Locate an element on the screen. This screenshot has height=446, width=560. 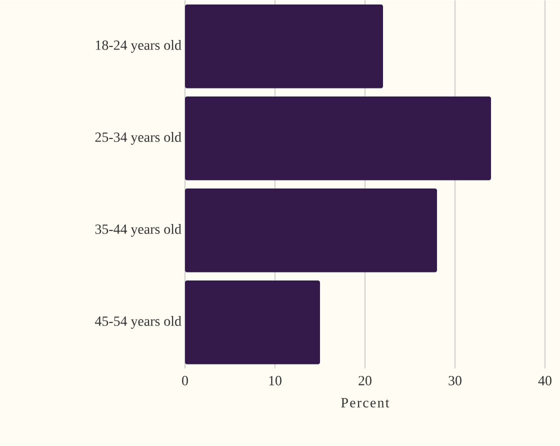
x-tick-label: 20 is located at coordinates (365, 381).